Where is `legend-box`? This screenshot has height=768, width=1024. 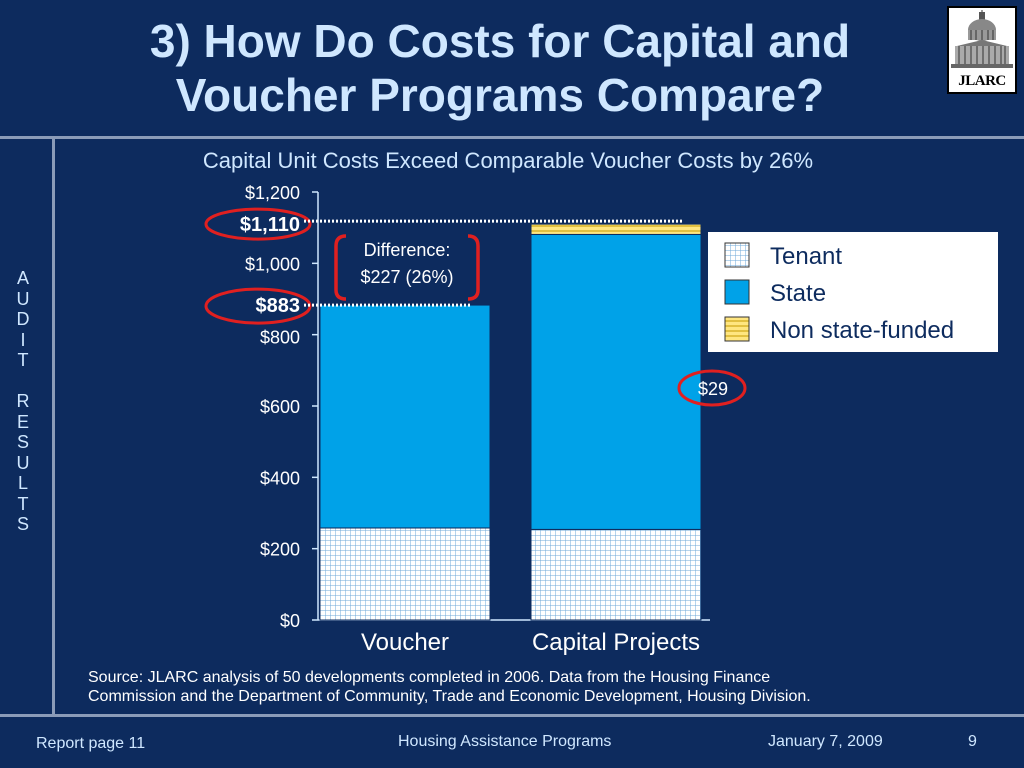 legend-box is located at coordinates (853, 292).